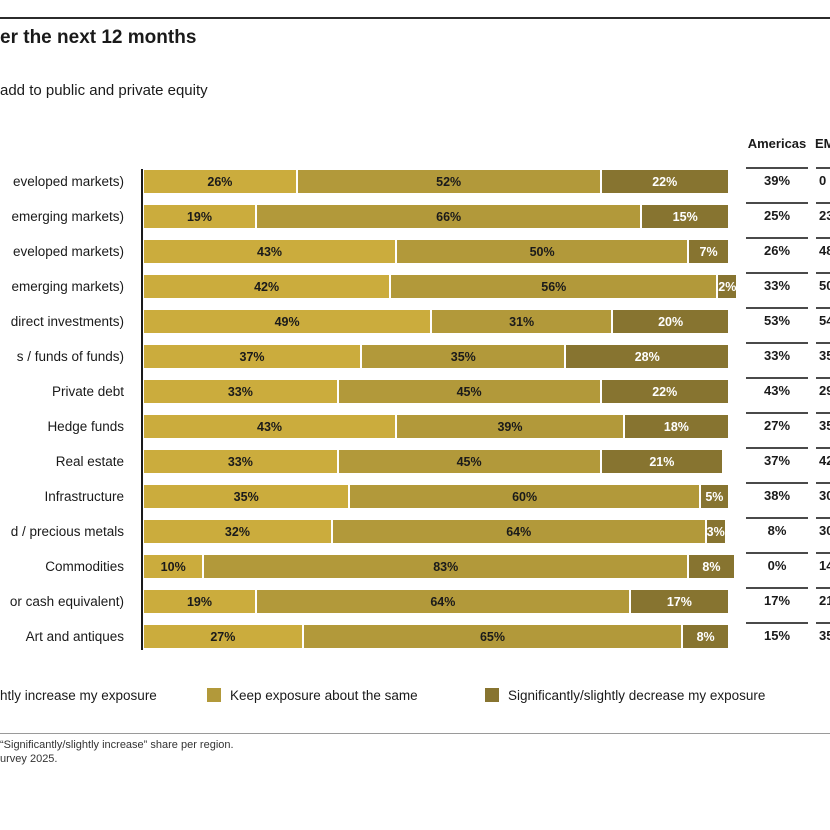 This screenshot has height=830, width=830. I want to click on emea-value: 21, so click(823, 600).